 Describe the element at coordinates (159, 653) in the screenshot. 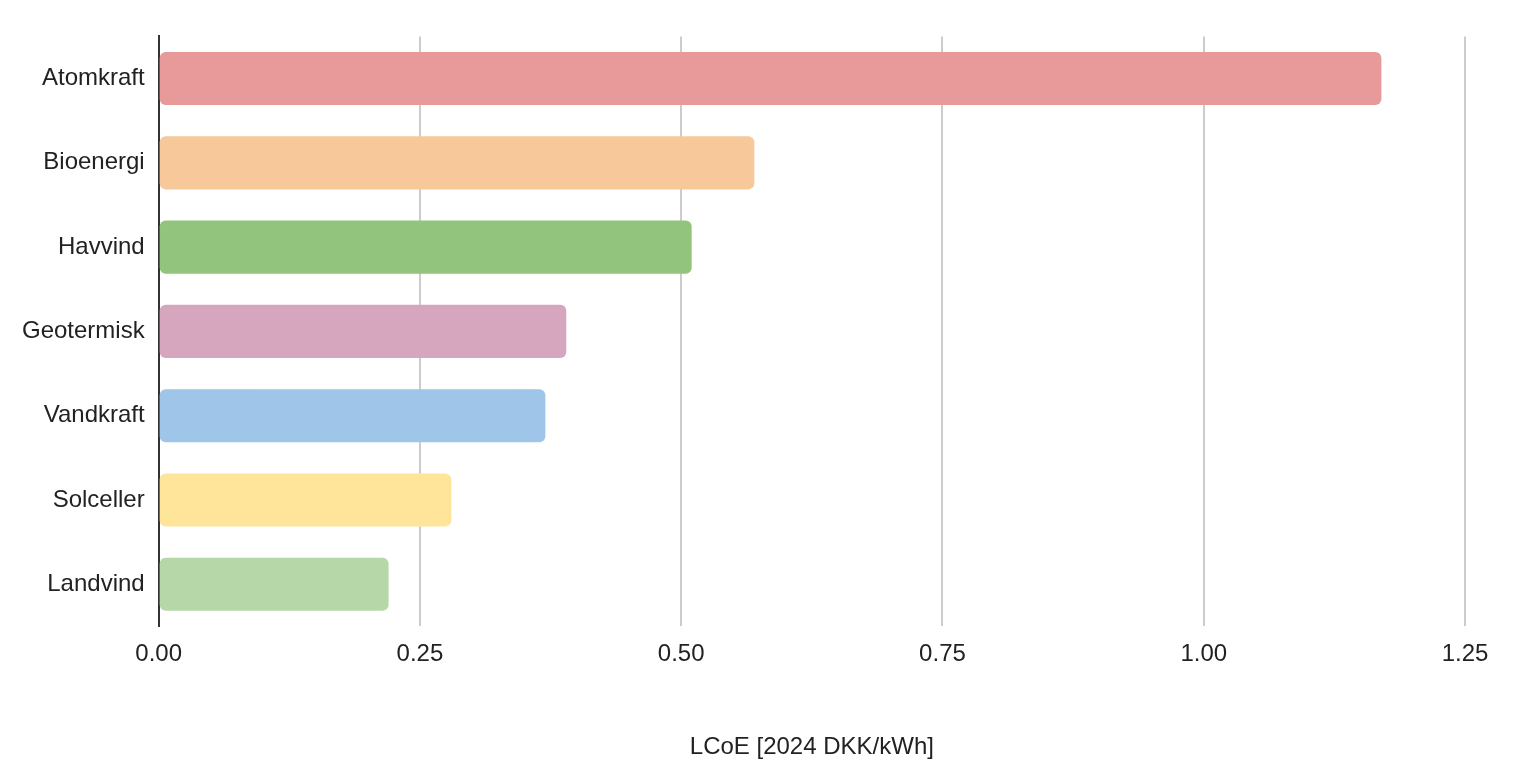

I see `x-tick-label: 0.00` at that location.